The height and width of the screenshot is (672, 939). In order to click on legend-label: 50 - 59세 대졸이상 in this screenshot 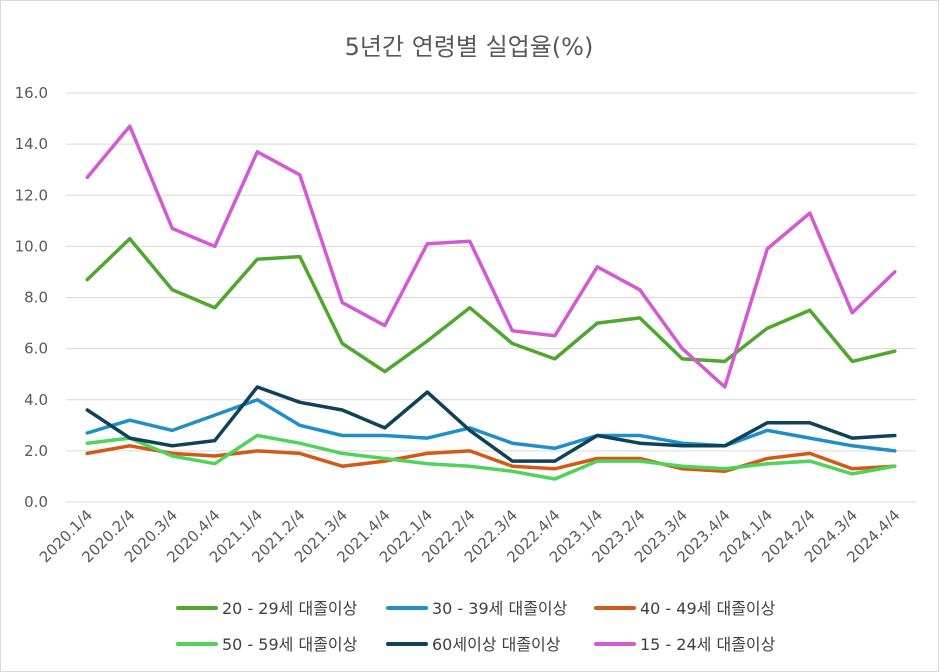, I will do `click(290, 644)`.